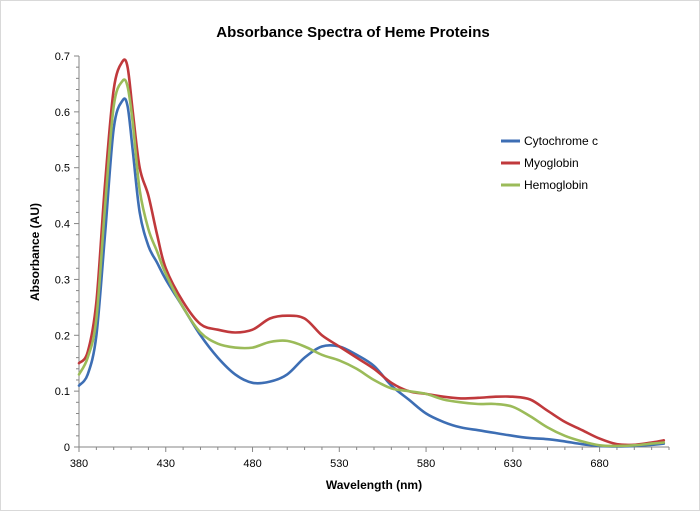 Image resolution: width=700 pixels, height=511 pixels. I want to click on legend: Cytochrome c Myoglobin Hemoglobin, so click(549, 163).